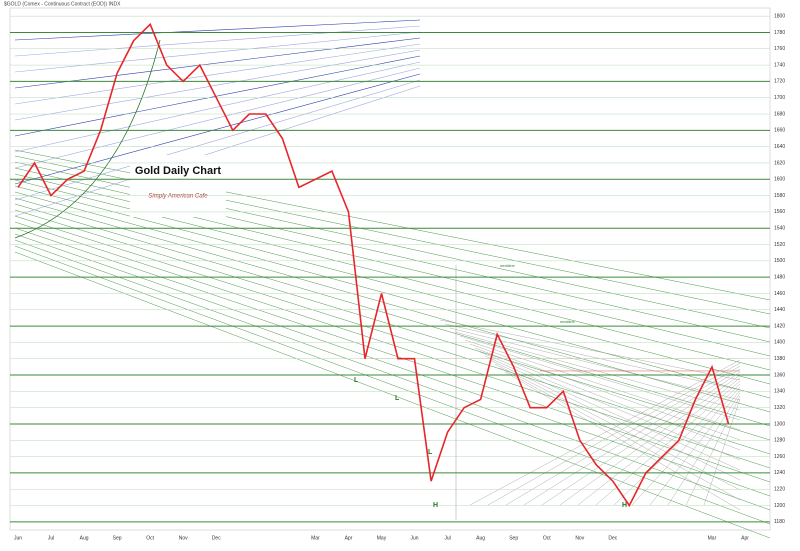 The image size is (800, 551). What do you see at coordinates (779, 180) in the screenshot?
I see `y-tick-label: 1600` at bounding box center [779, 180].